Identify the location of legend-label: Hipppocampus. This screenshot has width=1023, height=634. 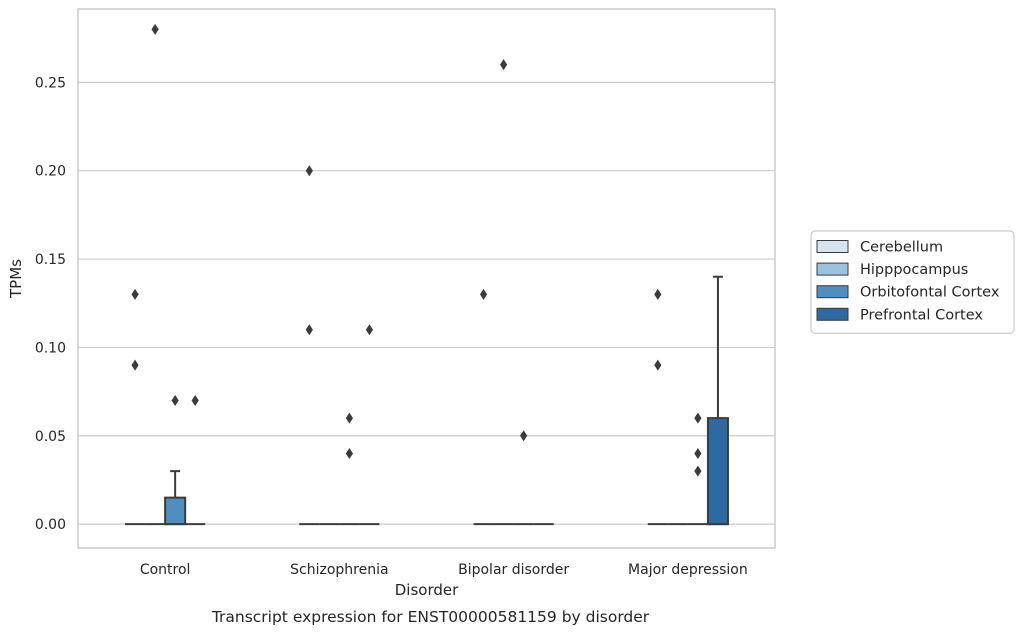
(914, 270).